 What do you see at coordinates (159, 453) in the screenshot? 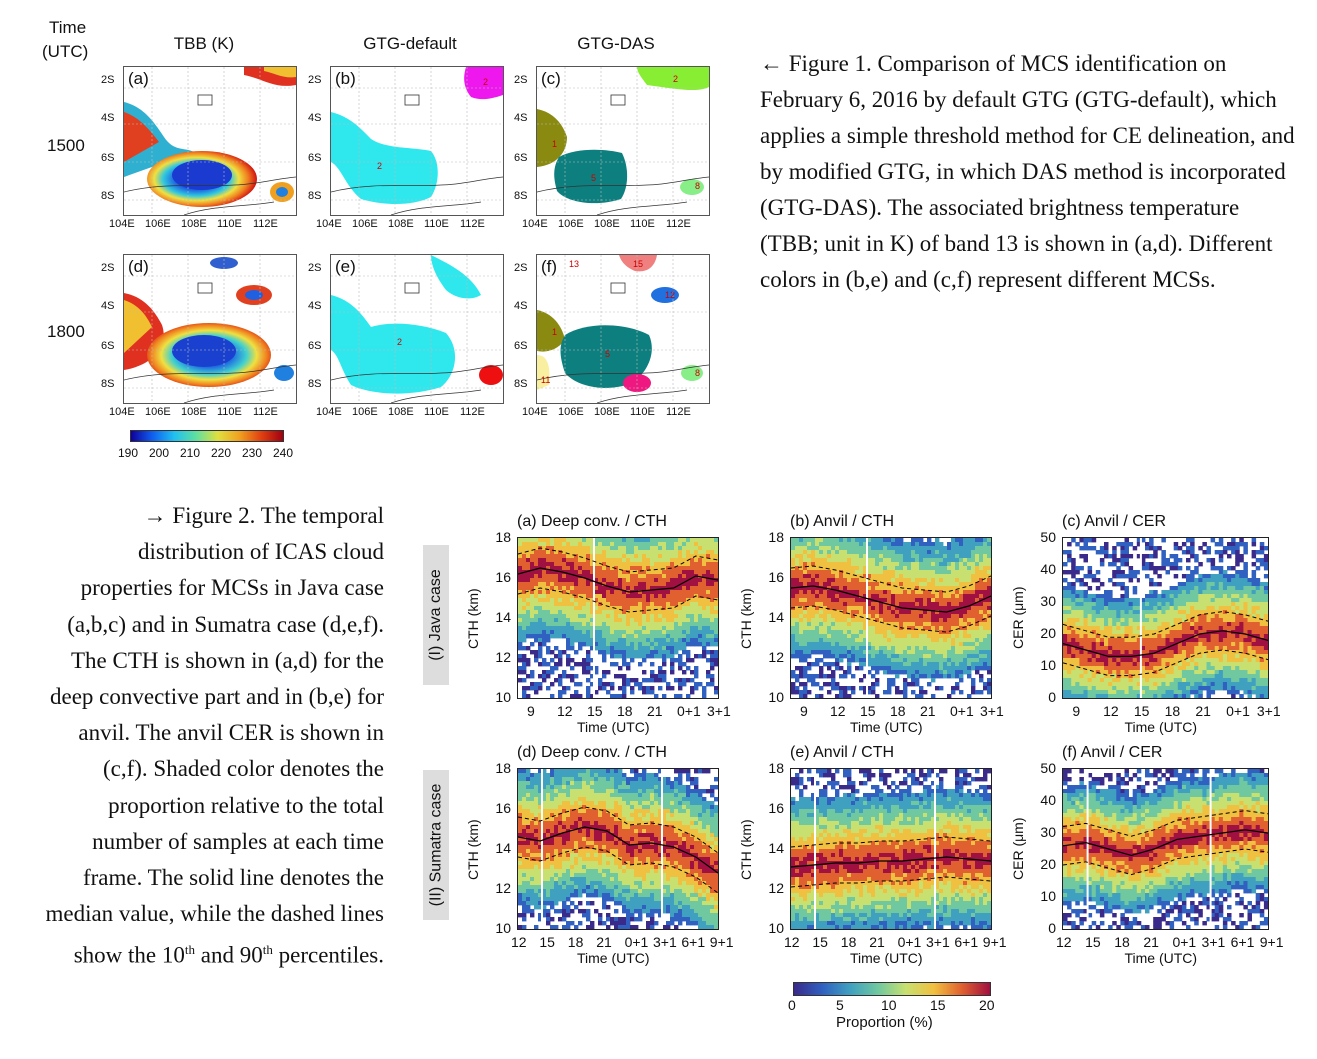
I see `tbb-colorbar-tick: 200` at bounding box center [159, 453].